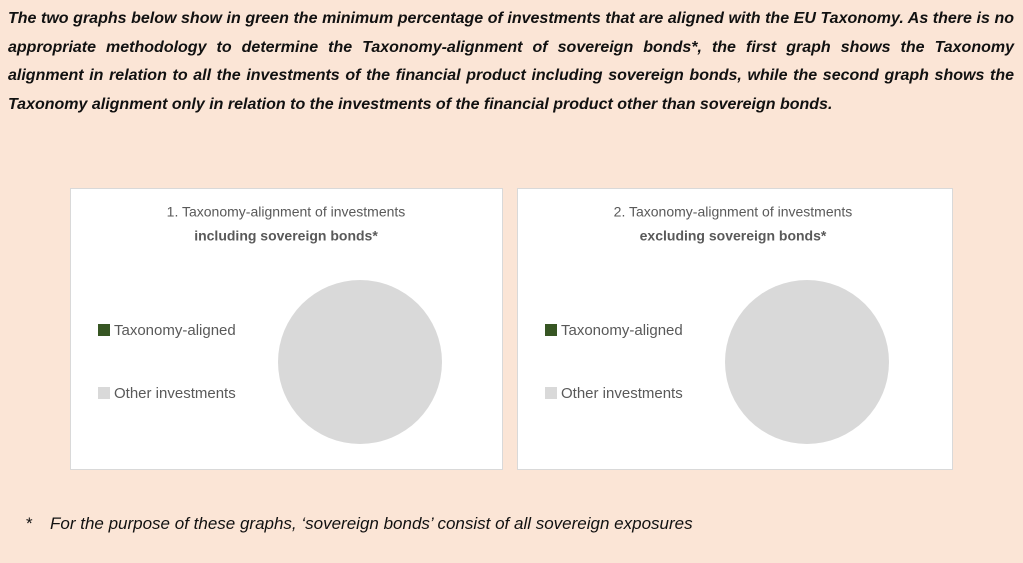 Image resolution: width=1023 pixels, height=563 pixels. What do you see at coordinates (29, 523) in the screenshot?
I see `footnote-marker: *` at bounding box center [29, 523].